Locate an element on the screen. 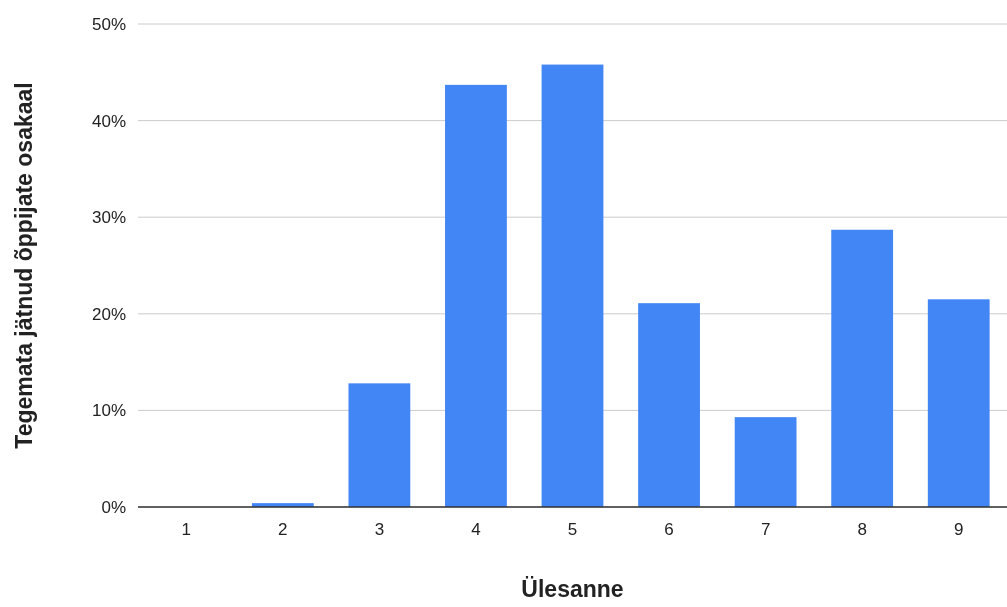  y-tick-label: 0% is located at coordinates (113, 507).